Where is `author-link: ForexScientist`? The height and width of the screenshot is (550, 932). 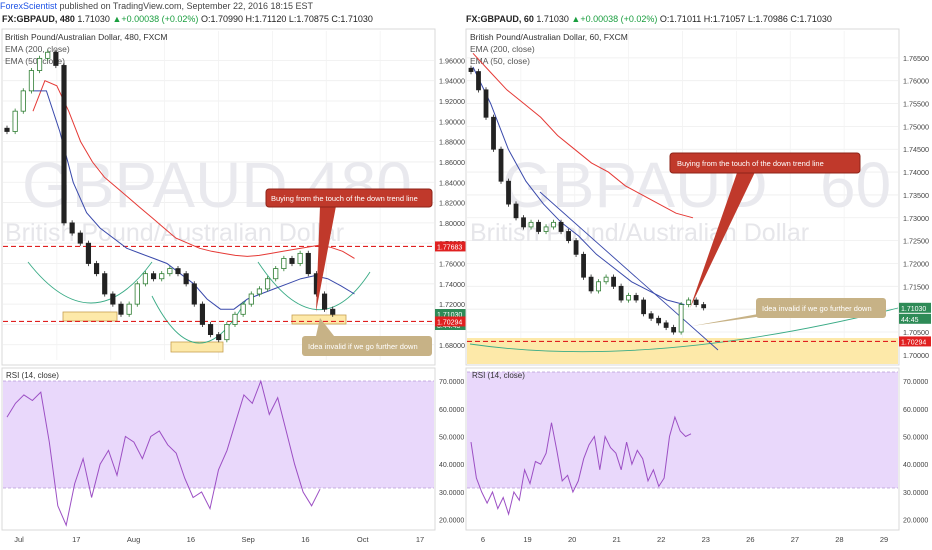
author-link: ForexScientist is located at coordinates (29, 6).